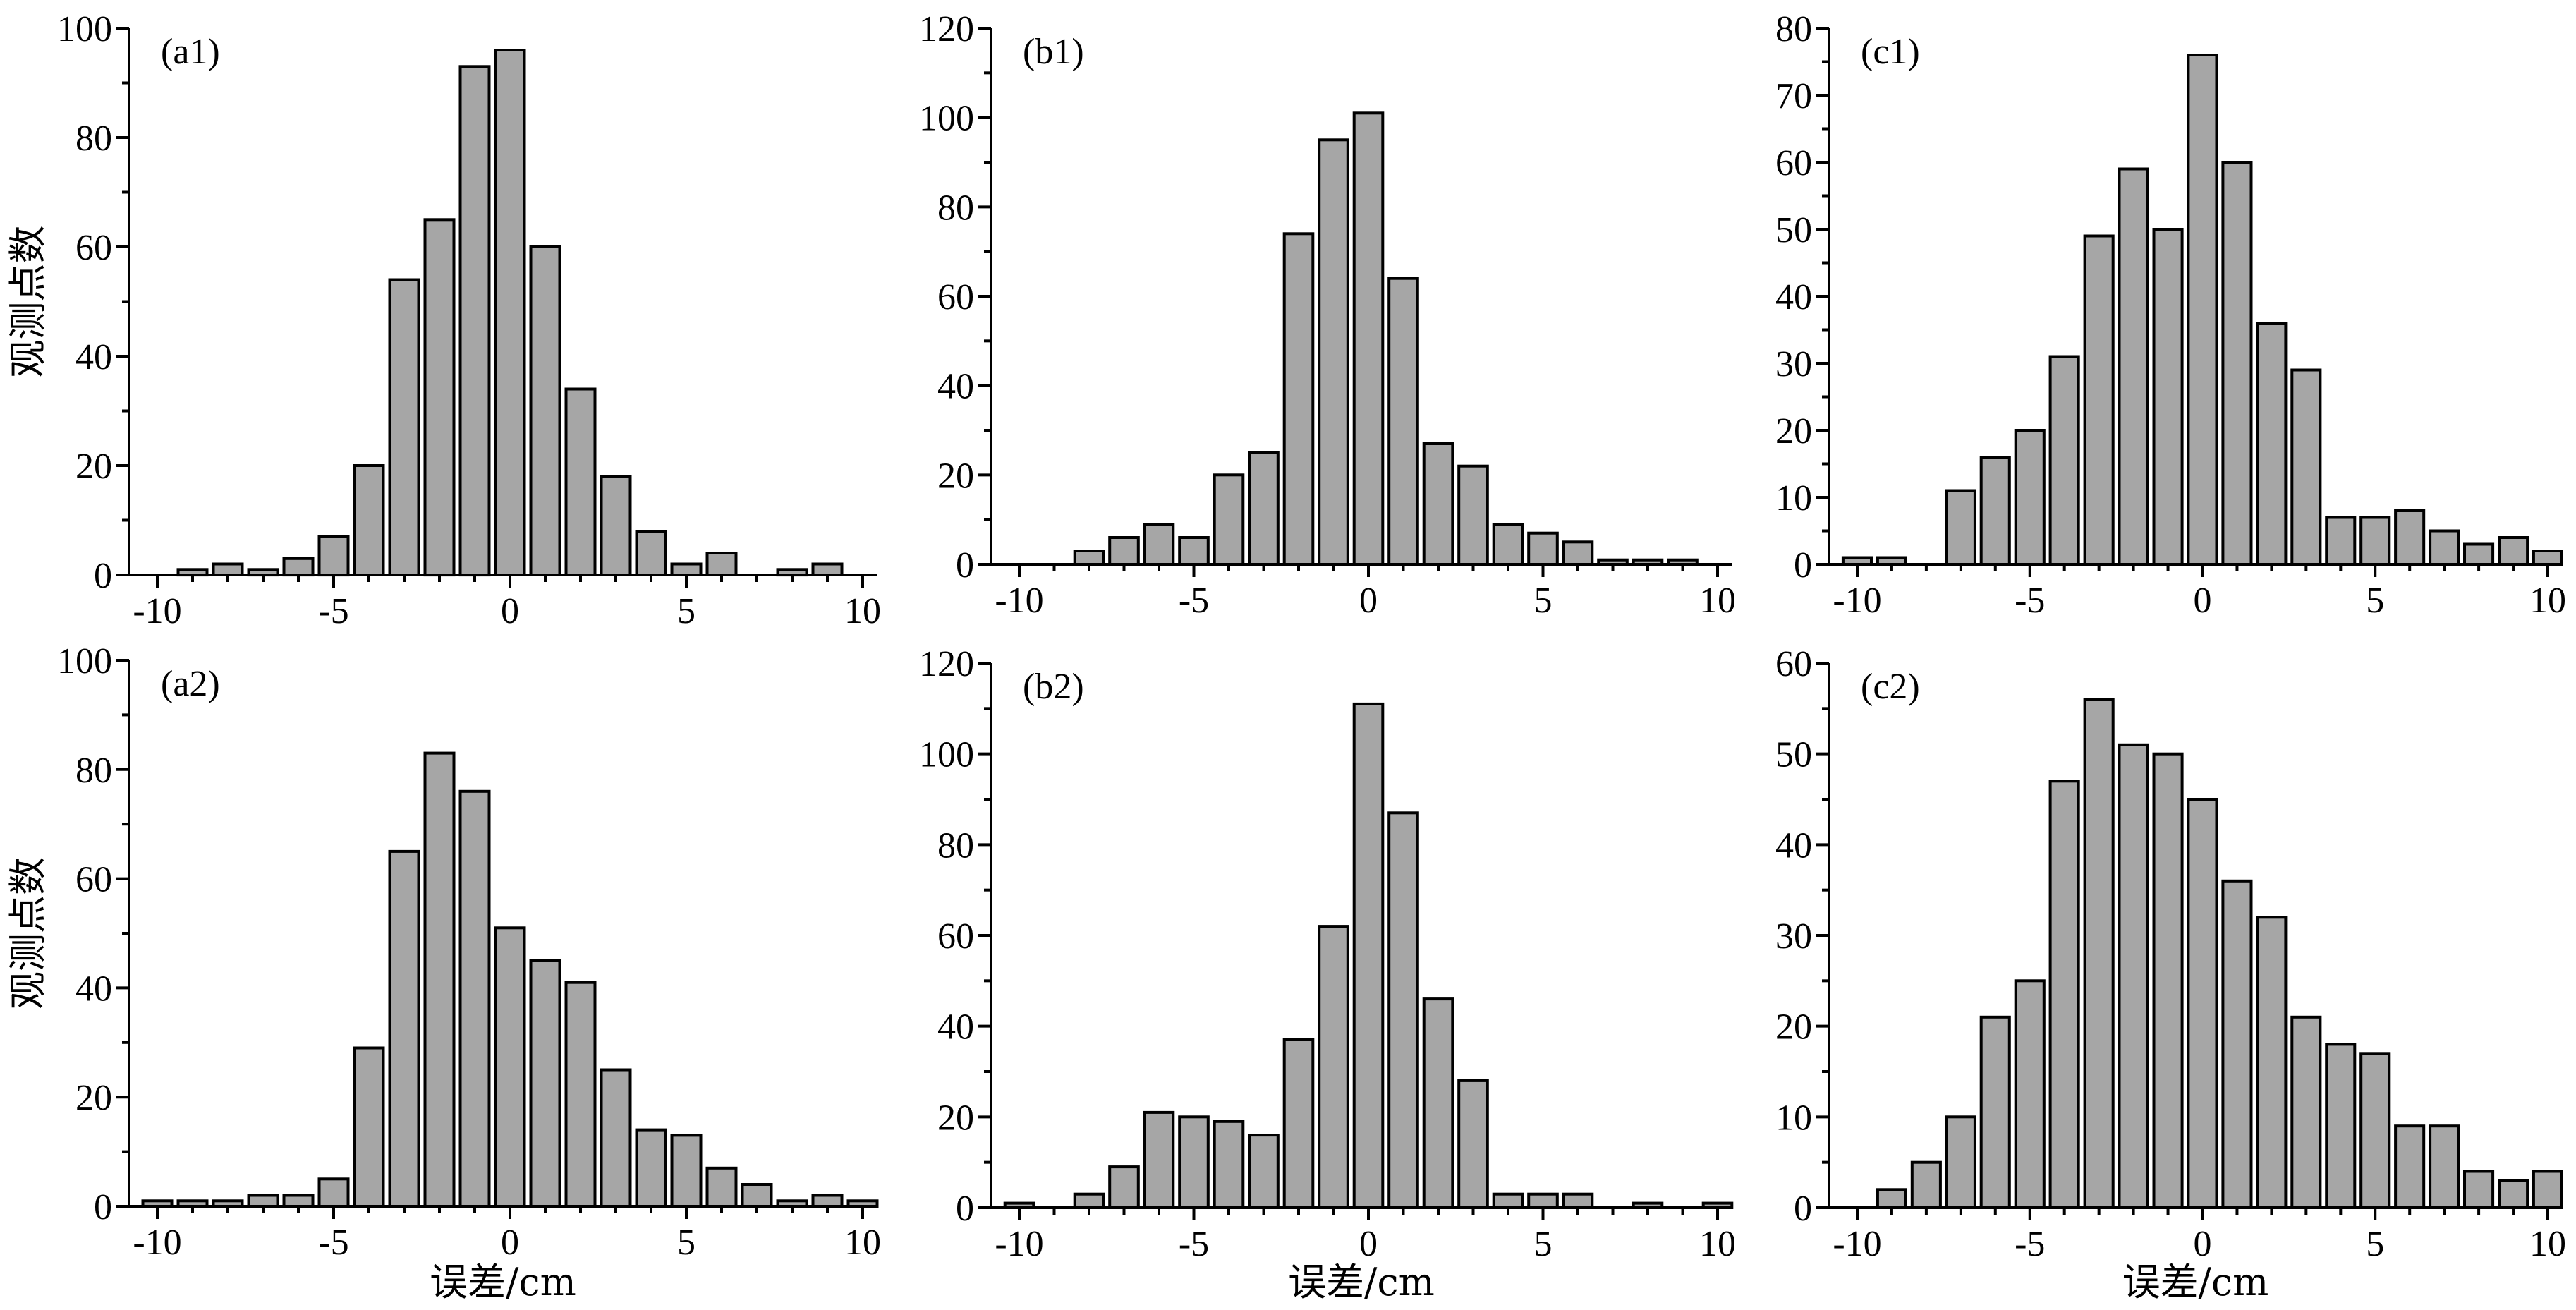 This screenshot has width=2576, height=1310. I want to click on y-tick-label: 120, so click(947, 29).